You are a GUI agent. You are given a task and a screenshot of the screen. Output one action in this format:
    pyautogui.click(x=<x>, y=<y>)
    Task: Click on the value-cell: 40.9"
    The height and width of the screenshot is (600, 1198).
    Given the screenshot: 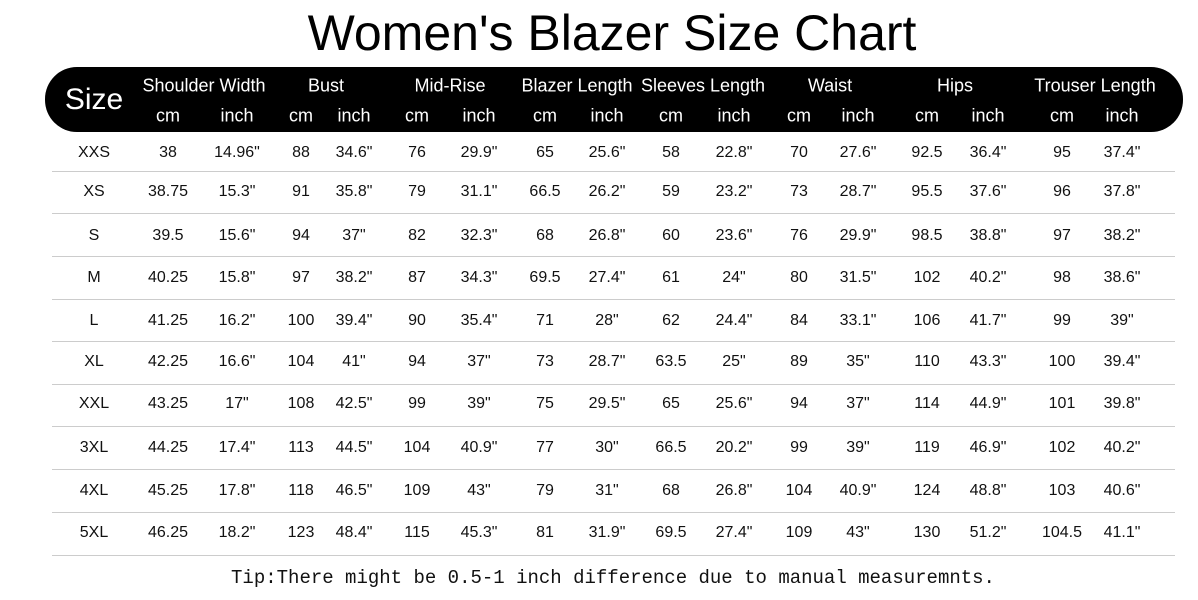 What is the action you would take?
    pyautogui.click(x=479, y=447)
    